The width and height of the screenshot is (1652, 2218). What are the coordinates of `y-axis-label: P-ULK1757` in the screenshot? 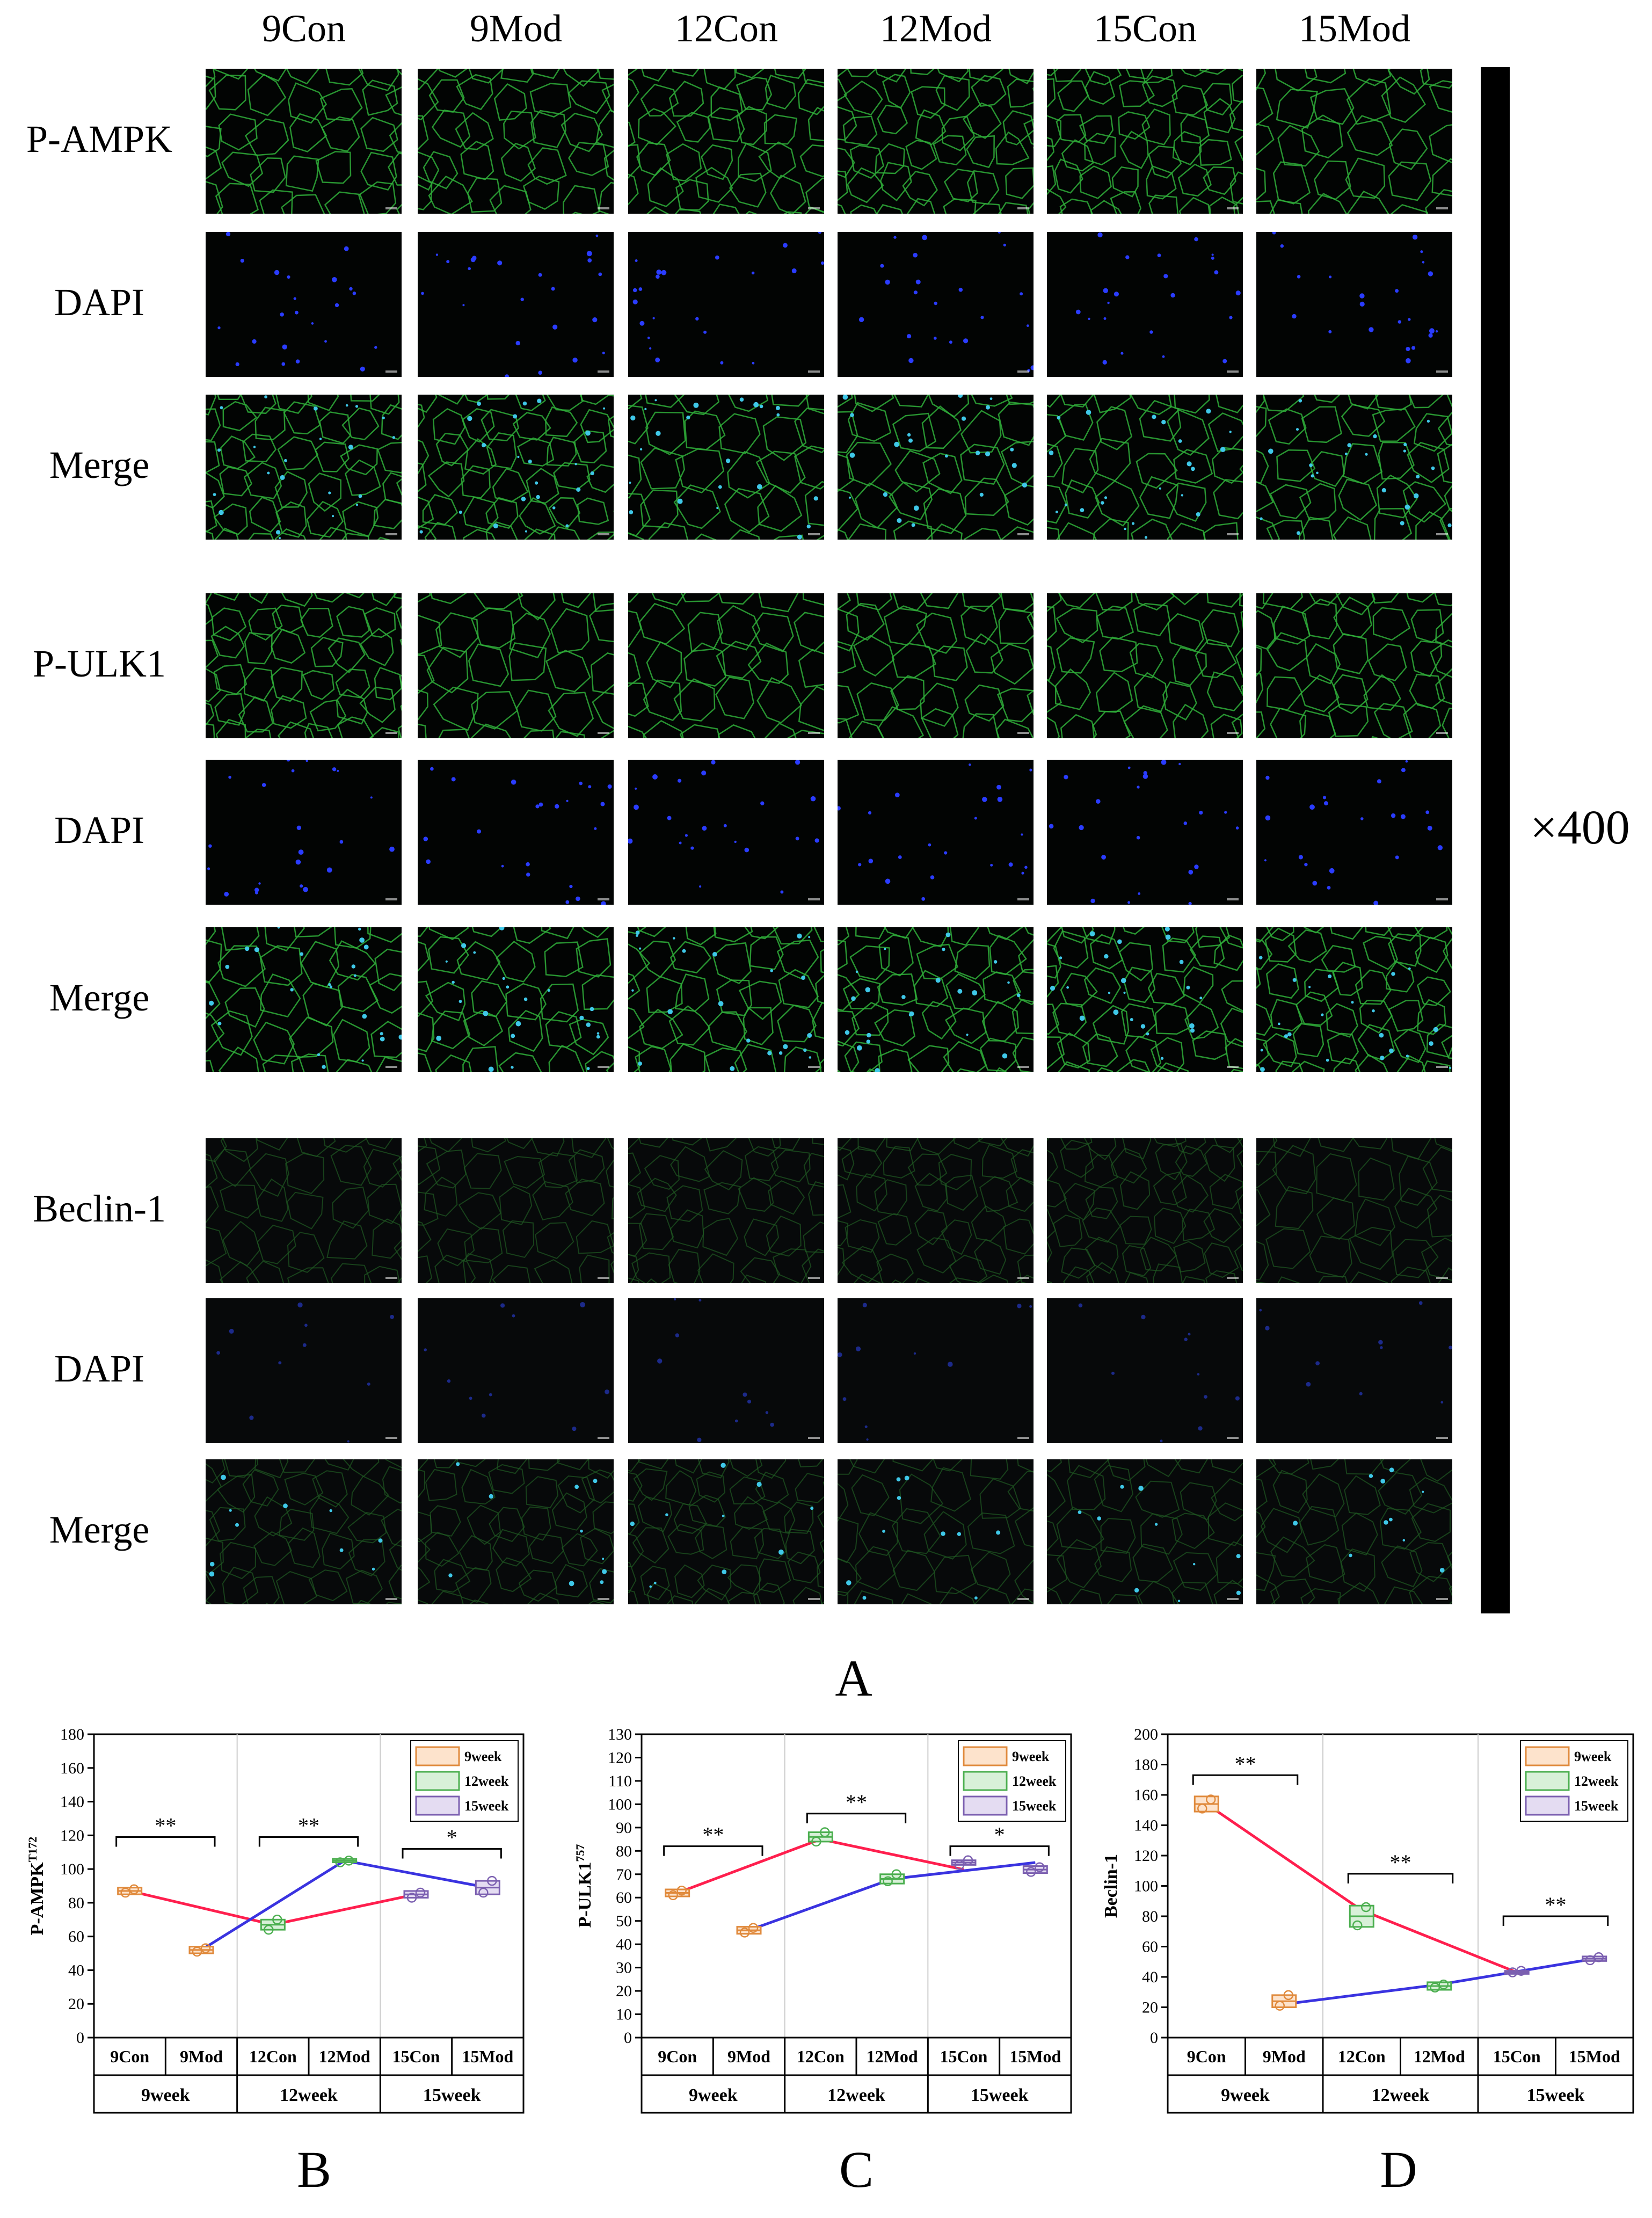 It's located at (584, 1886).